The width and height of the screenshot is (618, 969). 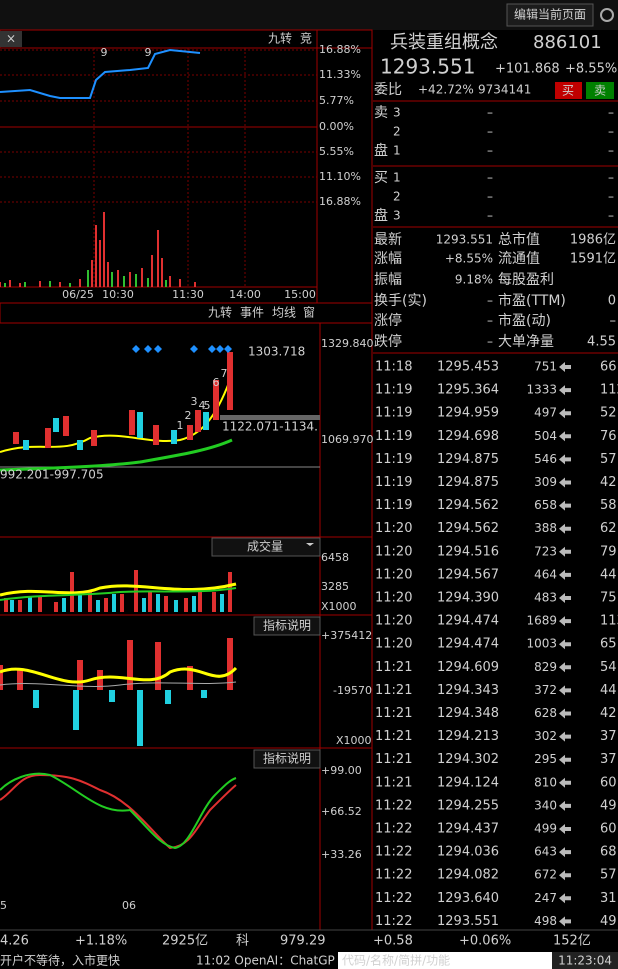 I want to click on sell-button, so click(x=600, y=90).